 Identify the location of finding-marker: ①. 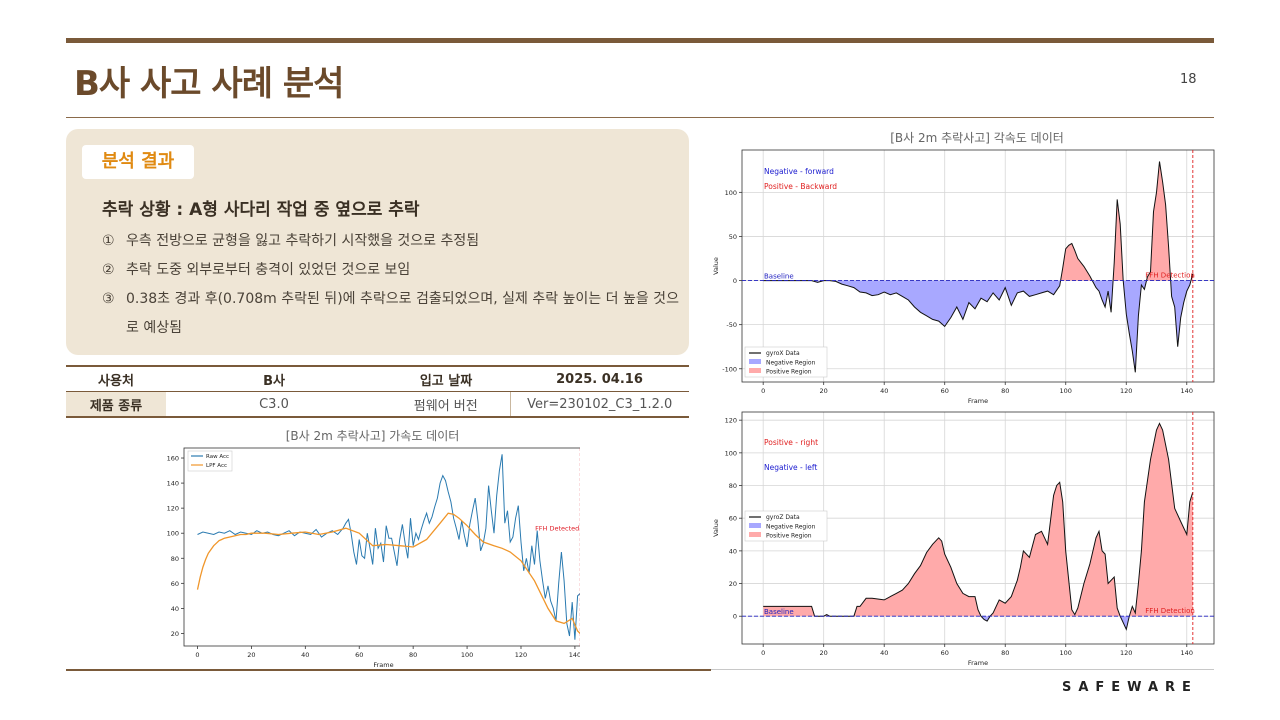
(108, 241).